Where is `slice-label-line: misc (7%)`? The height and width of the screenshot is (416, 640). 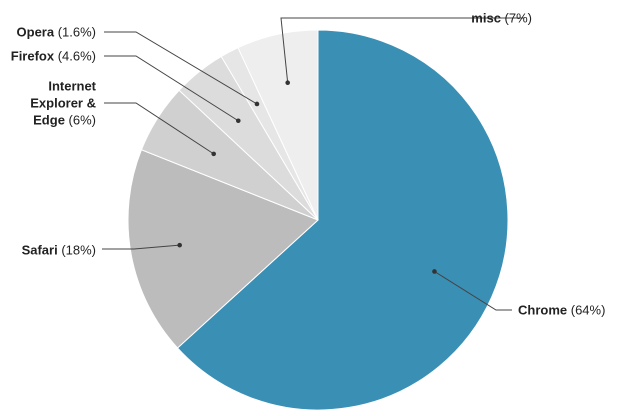 slice-label-line: misc (7%) is located at coordinates (501, 18).